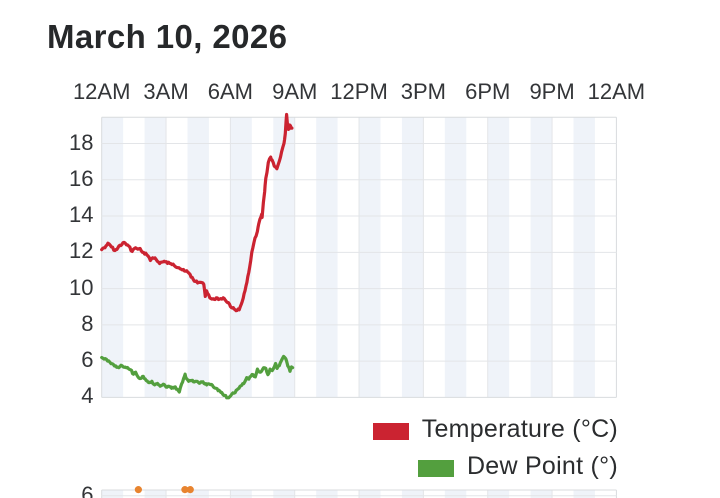  I want to click on x-tick-label: 6AM, so click(230, 91).